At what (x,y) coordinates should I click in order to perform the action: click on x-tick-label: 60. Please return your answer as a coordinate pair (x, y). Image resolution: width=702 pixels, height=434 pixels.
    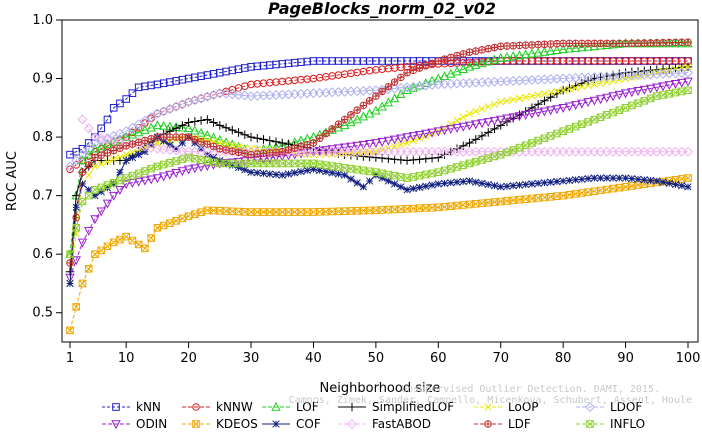
    Looking at the image, I should click on (438, 358).